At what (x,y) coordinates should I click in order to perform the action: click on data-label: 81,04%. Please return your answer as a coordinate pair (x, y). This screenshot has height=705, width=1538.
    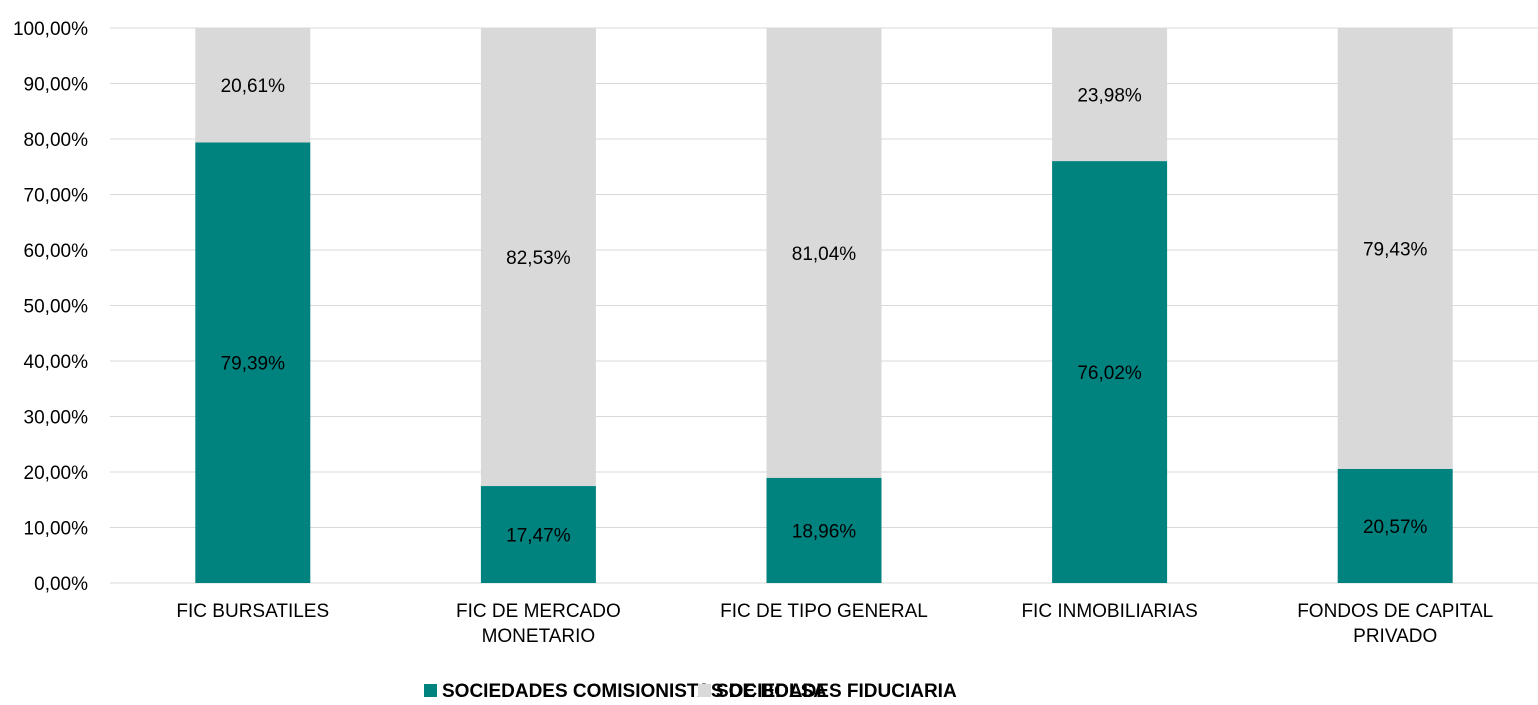
    Looking at the image, I should click on (824, 254).